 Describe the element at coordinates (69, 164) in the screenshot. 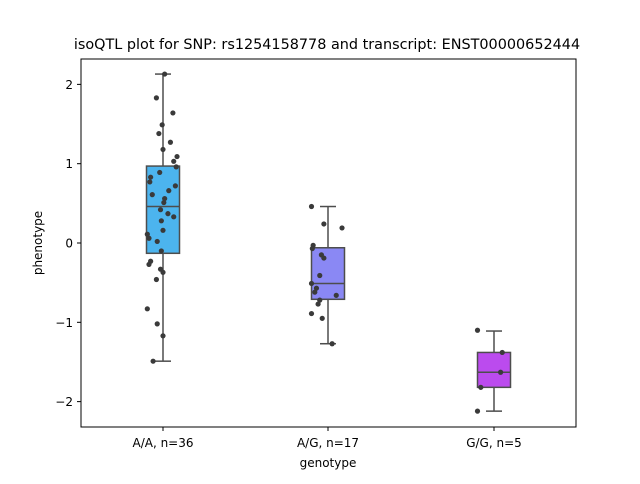

I see `y-tick-label: 1` at that location.